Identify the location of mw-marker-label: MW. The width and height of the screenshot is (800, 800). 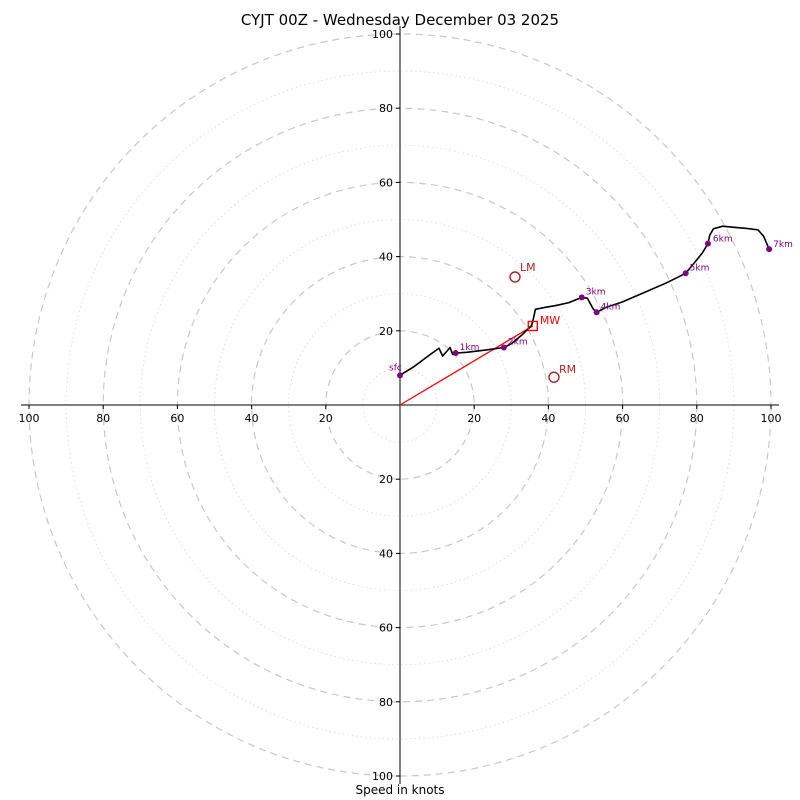
(550, 320).